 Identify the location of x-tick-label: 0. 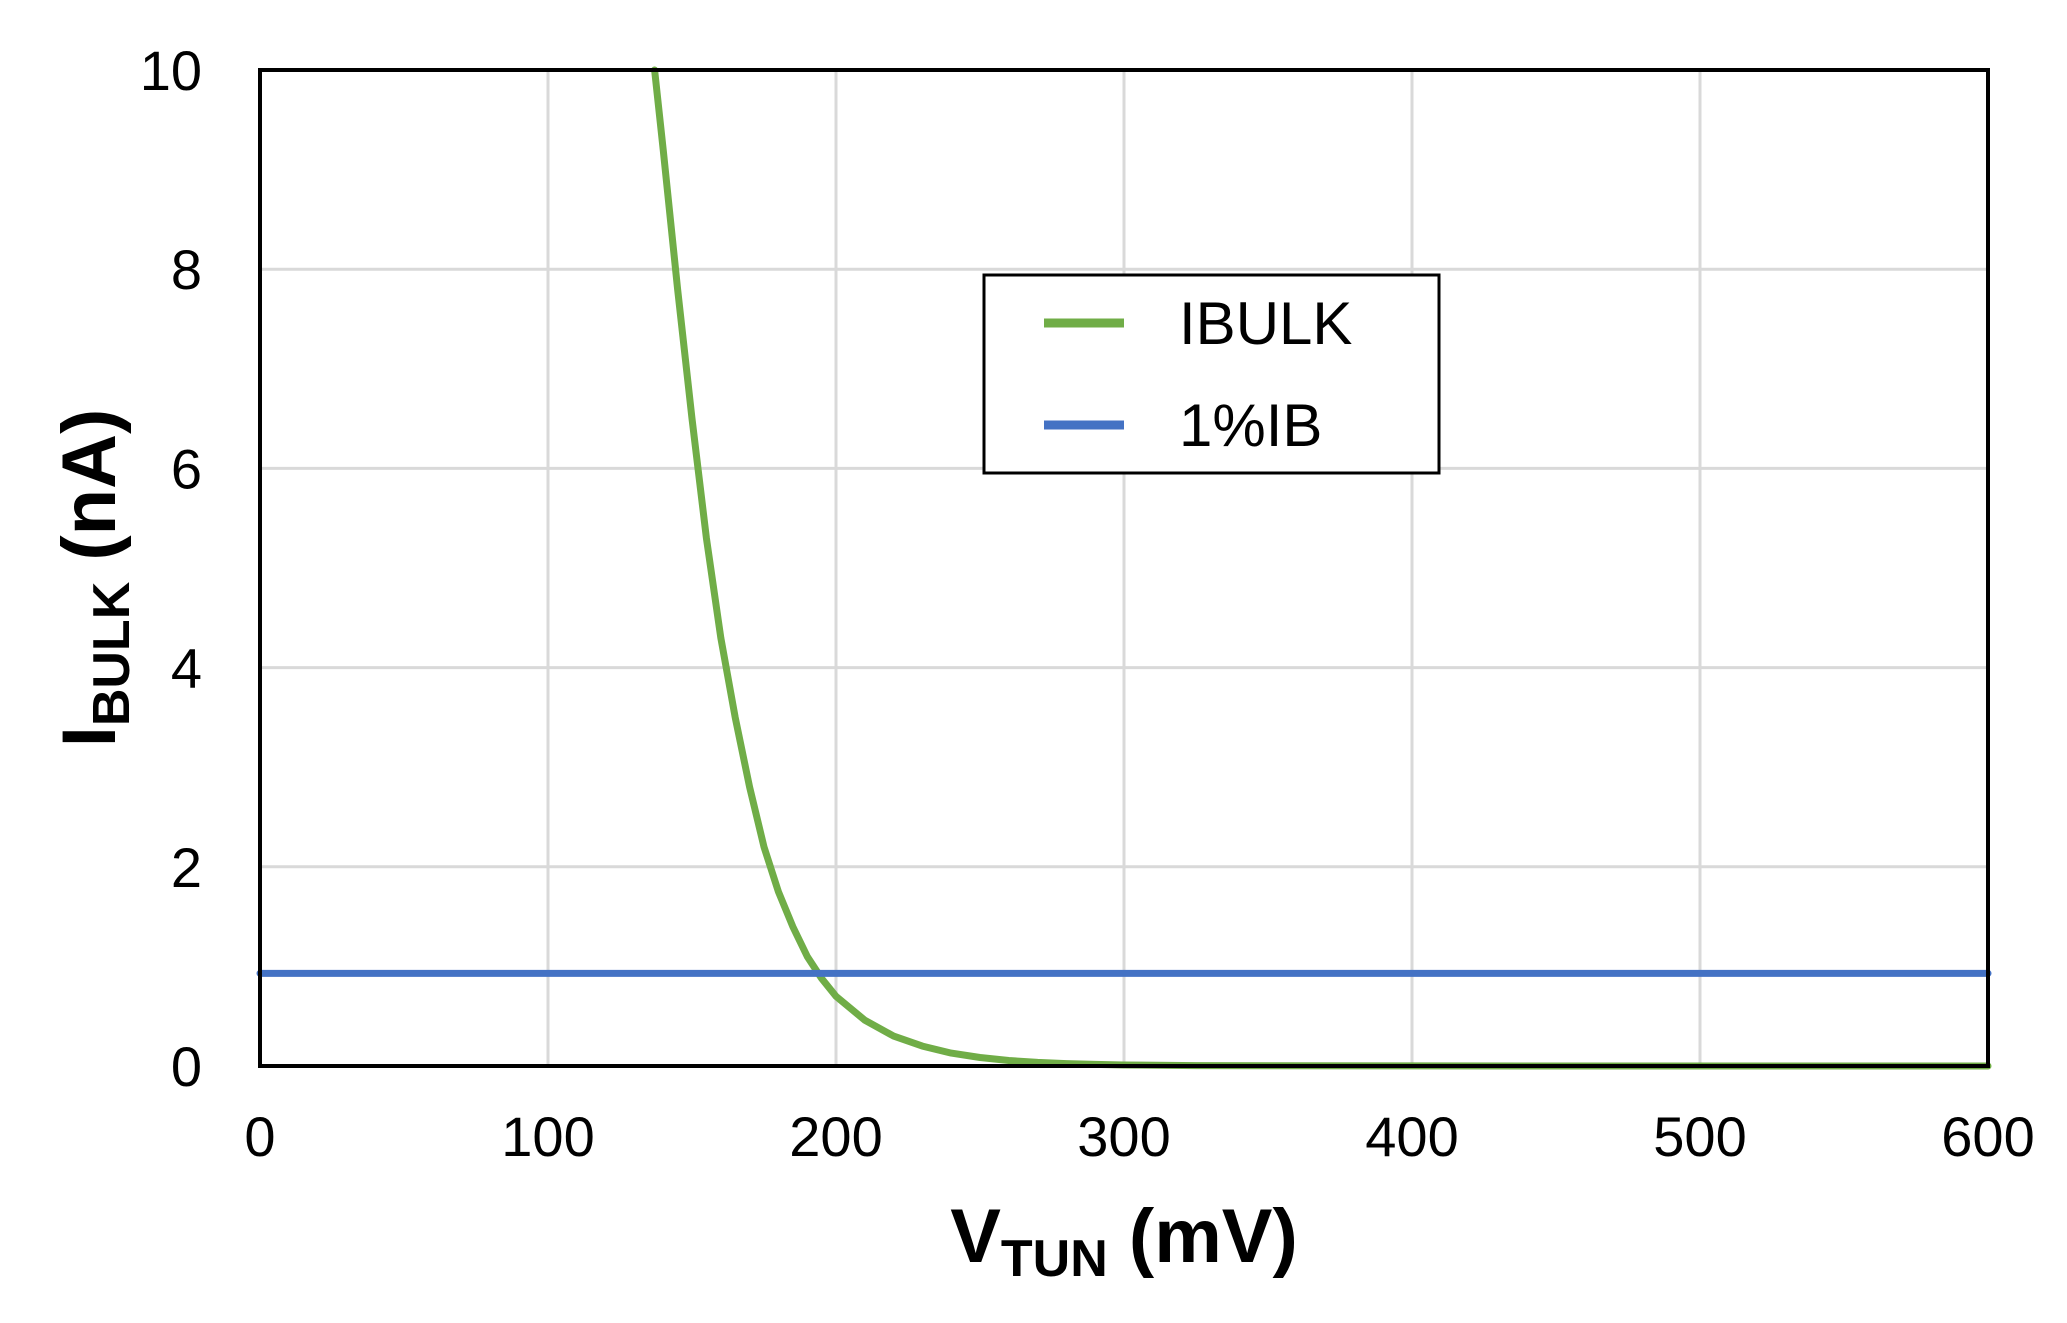
(259, 1136).